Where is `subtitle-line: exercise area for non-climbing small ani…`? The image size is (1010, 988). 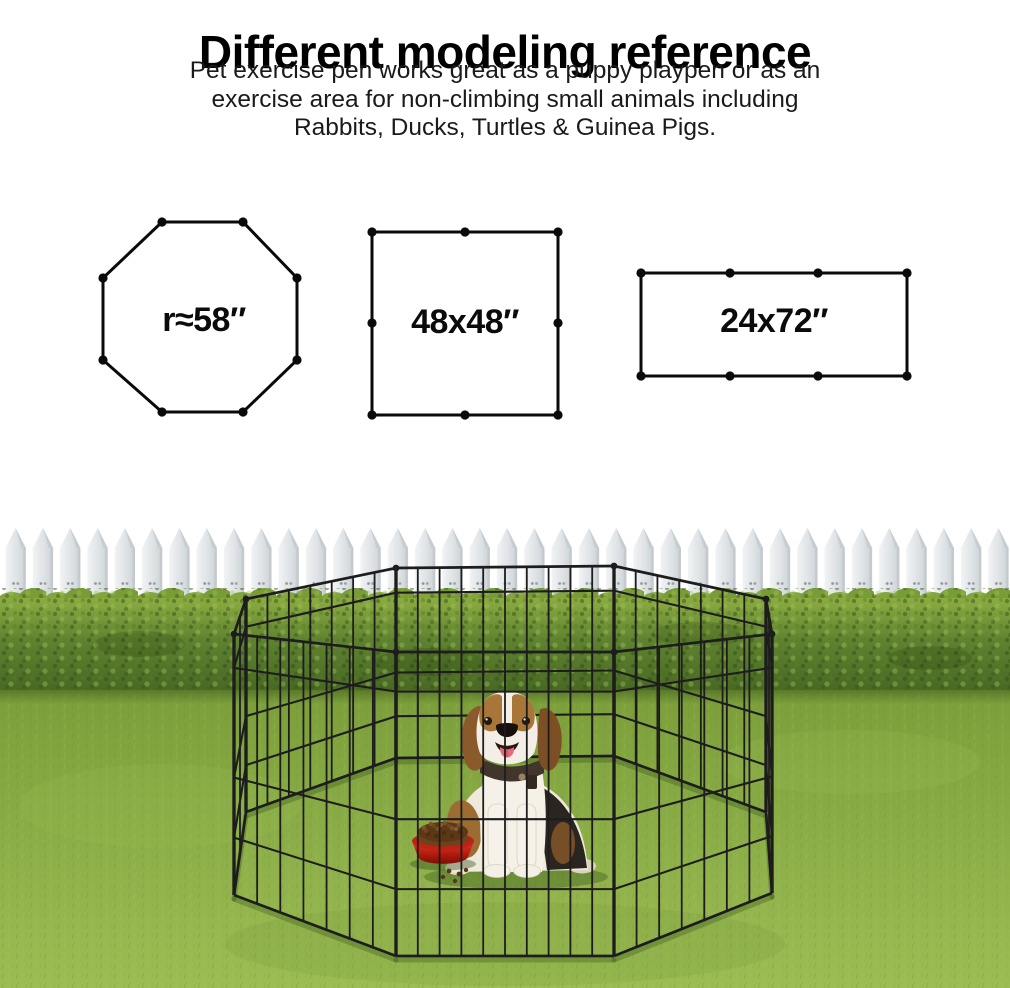 subtitle-line: exercise area for non-climbing small ani… is located at coordinates (505, 99).